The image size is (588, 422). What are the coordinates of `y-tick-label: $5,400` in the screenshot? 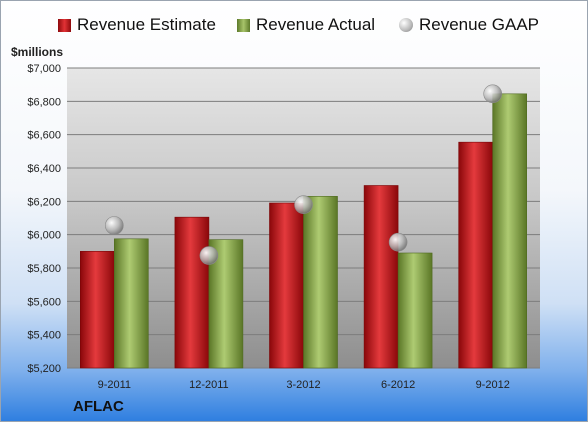 It's located at (44, 336).